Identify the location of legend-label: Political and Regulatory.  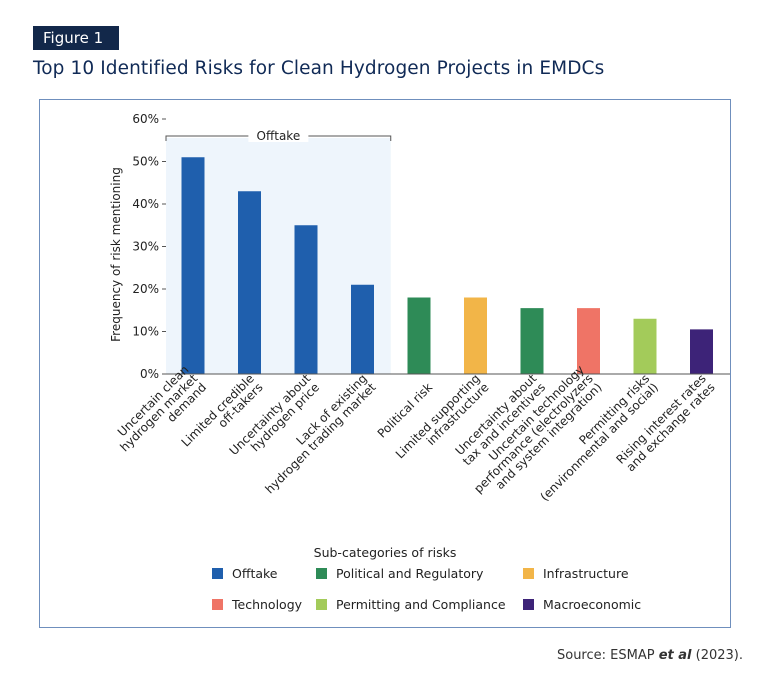
(410, 573).